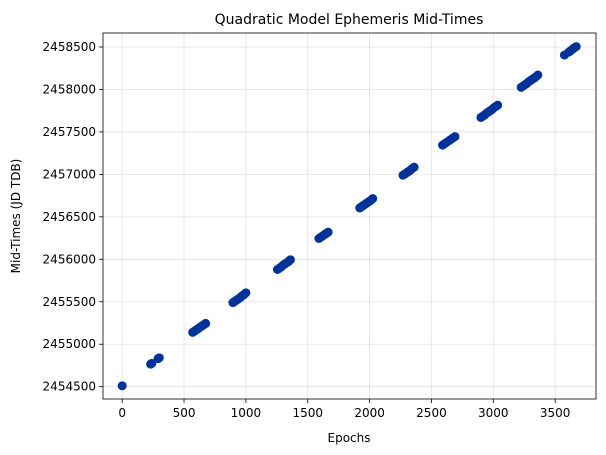 The width and height of the screenshot is (606, 455). I want to click on y-tick-label: 2457000, so click(69, 174).